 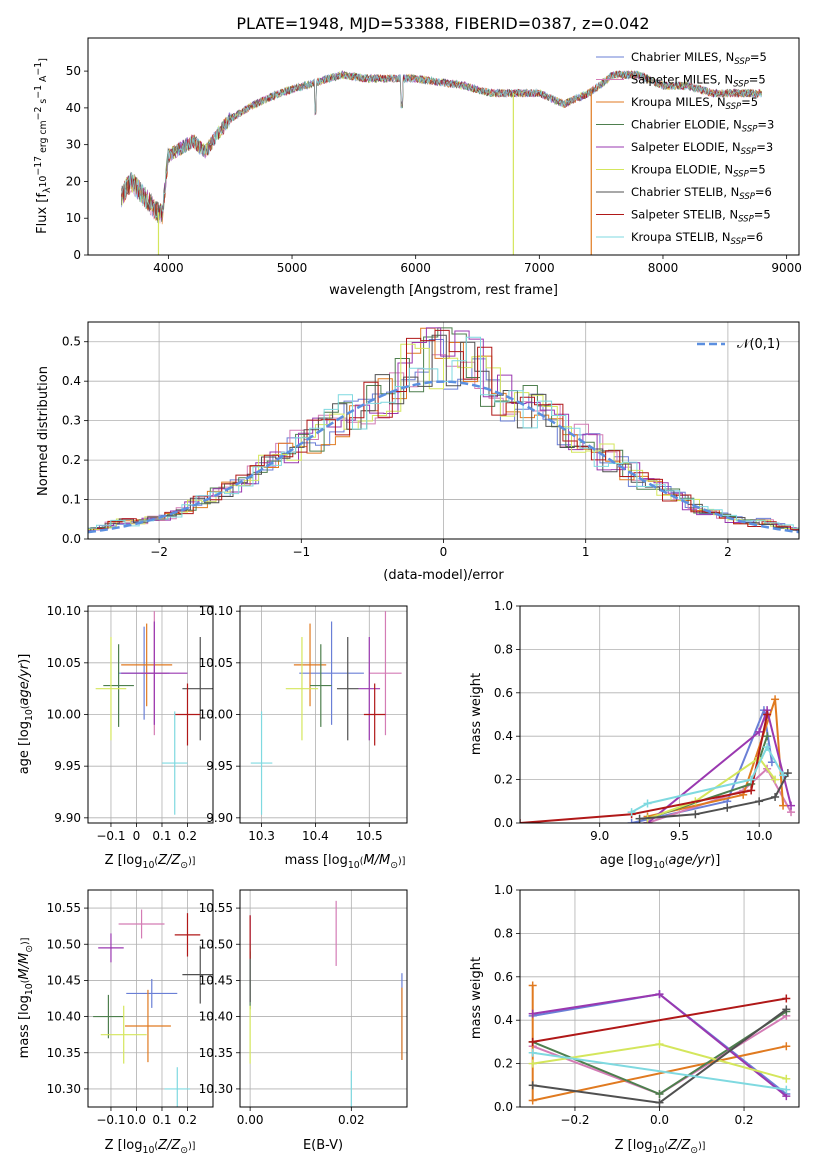 I want to click on label-part: Flux [f, so click(x=42, y=213).